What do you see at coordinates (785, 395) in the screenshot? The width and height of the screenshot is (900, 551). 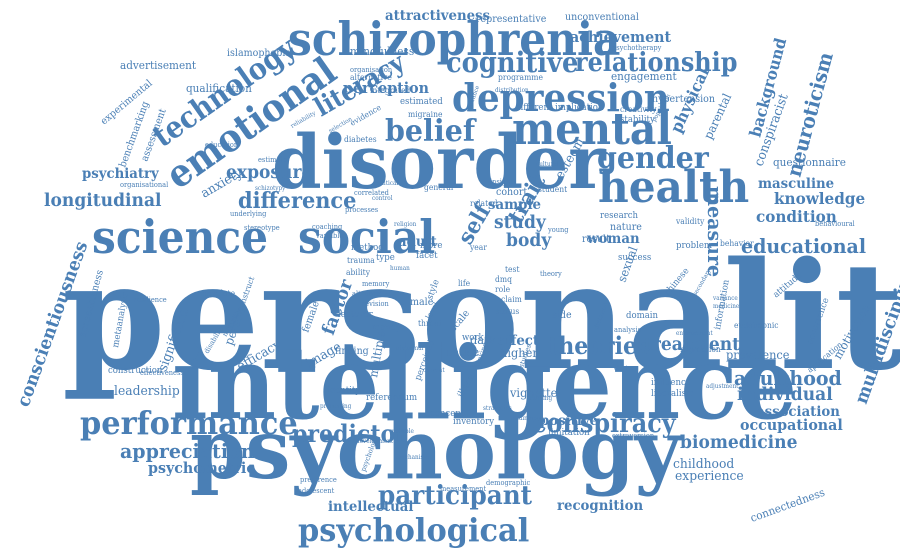 I see `cloud-word: individual` at bounding box center [785, 395].